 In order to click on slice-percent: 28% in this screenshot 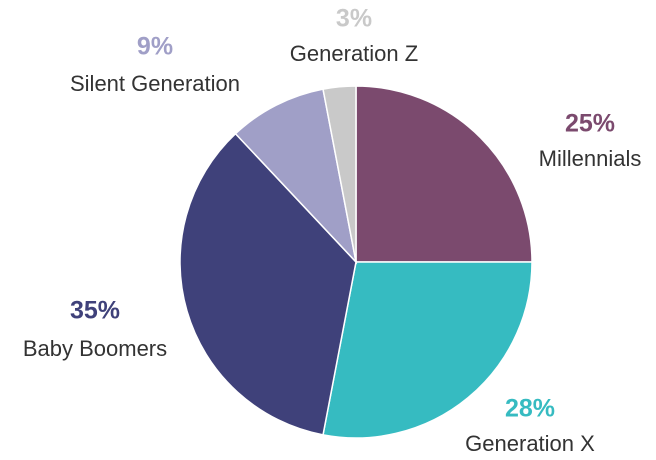, I will do `click(530, 409)`.